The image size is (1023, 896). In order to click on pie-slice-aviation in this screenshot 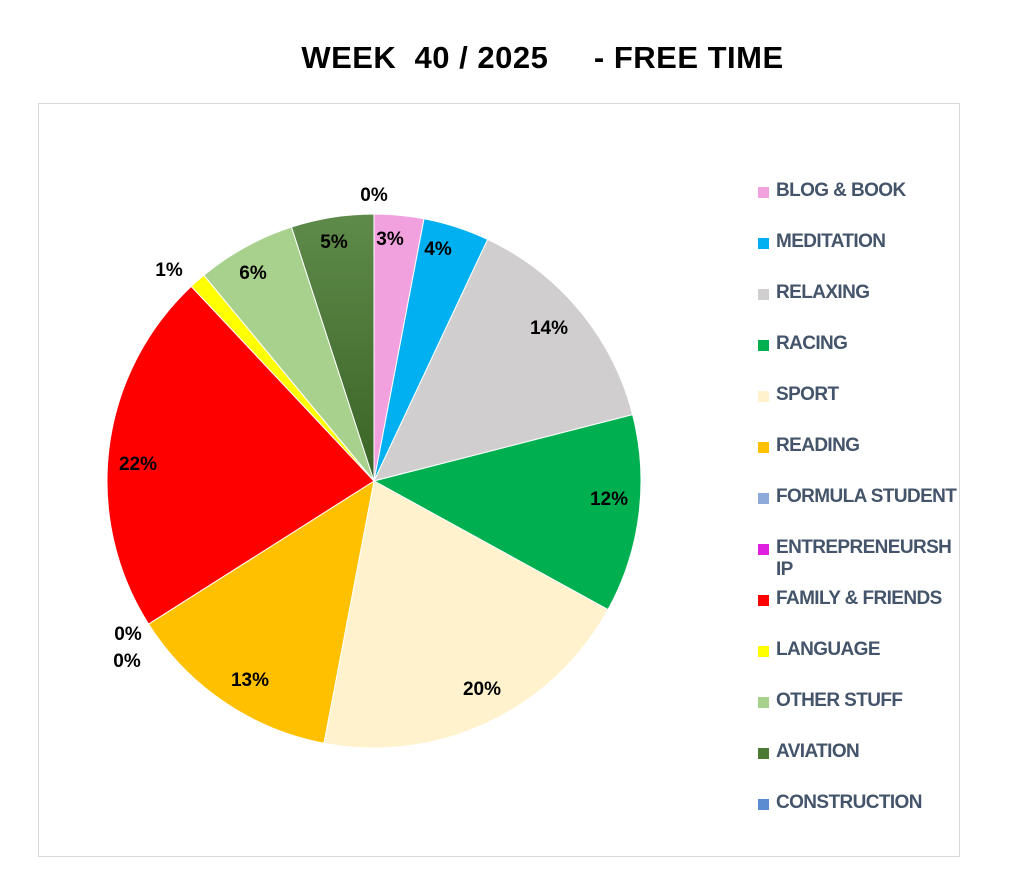, I will do `click(332, 347)`.